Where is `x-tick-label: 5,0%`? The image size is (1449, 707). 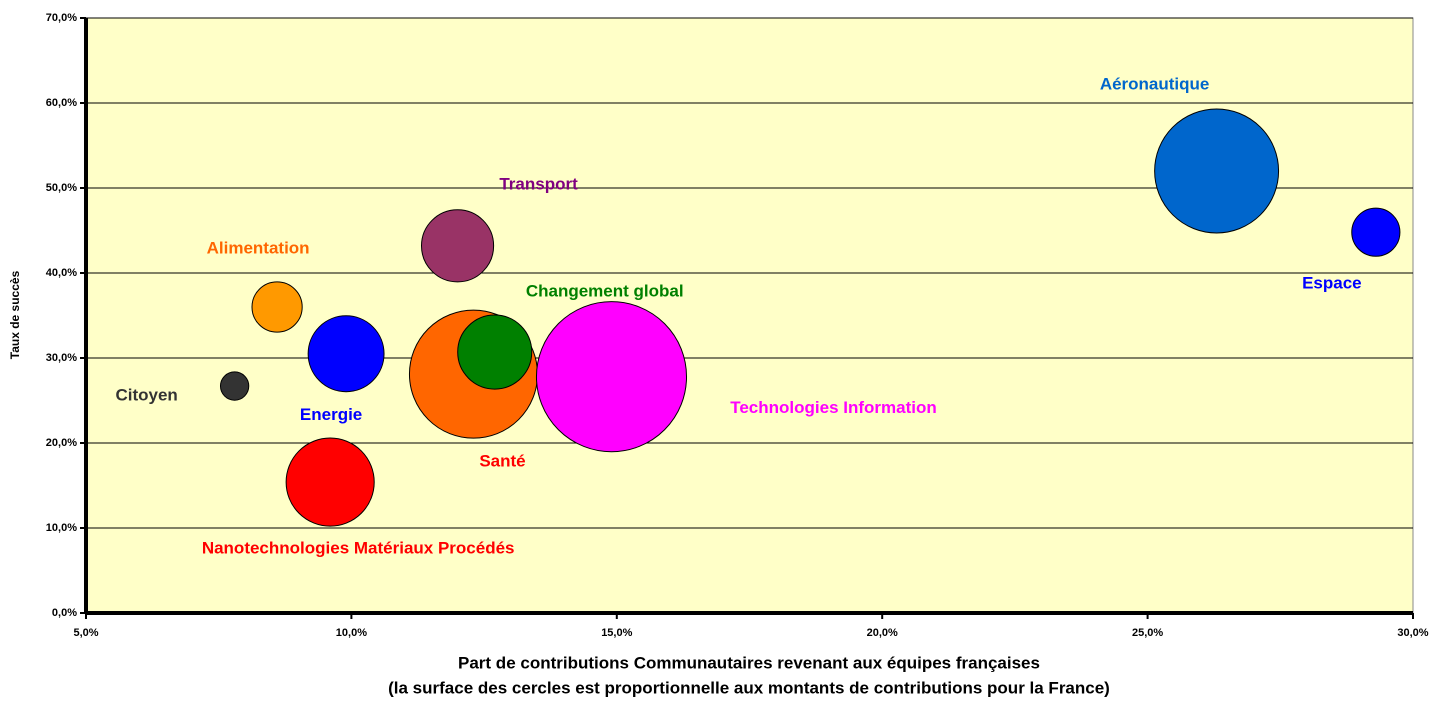
x-tick-label: 5,0% is located at coordinates (85, 633).